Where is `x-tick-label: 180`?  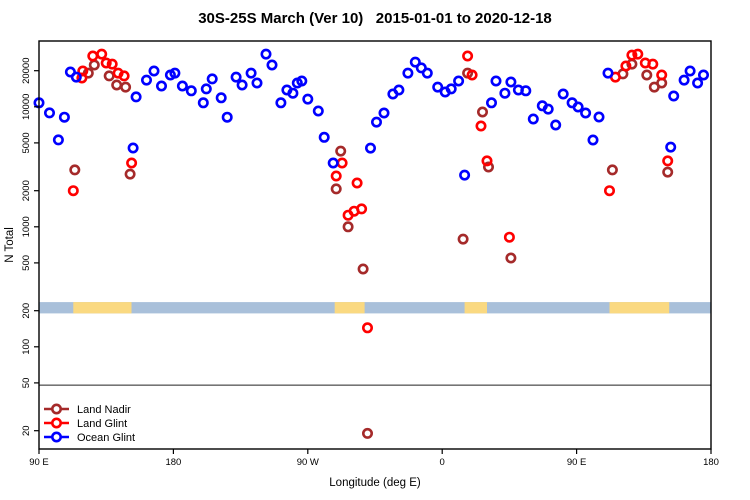
x-tick-label: 180 is located at coordinates (711, 462).